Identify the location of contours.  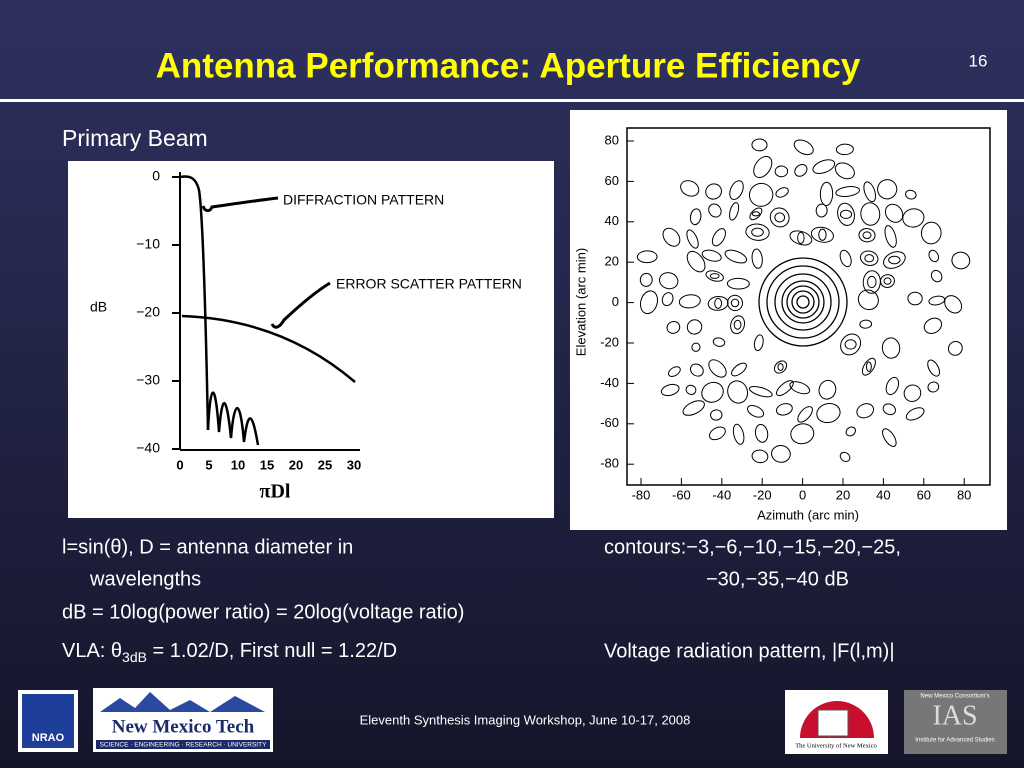
(803, 301).